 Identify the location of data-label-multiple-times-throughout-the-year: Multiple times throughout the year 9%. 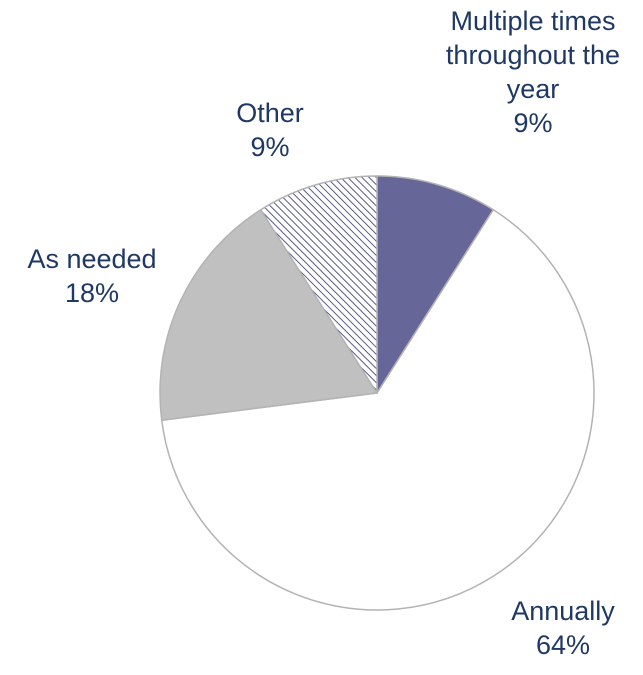
(533, 72).